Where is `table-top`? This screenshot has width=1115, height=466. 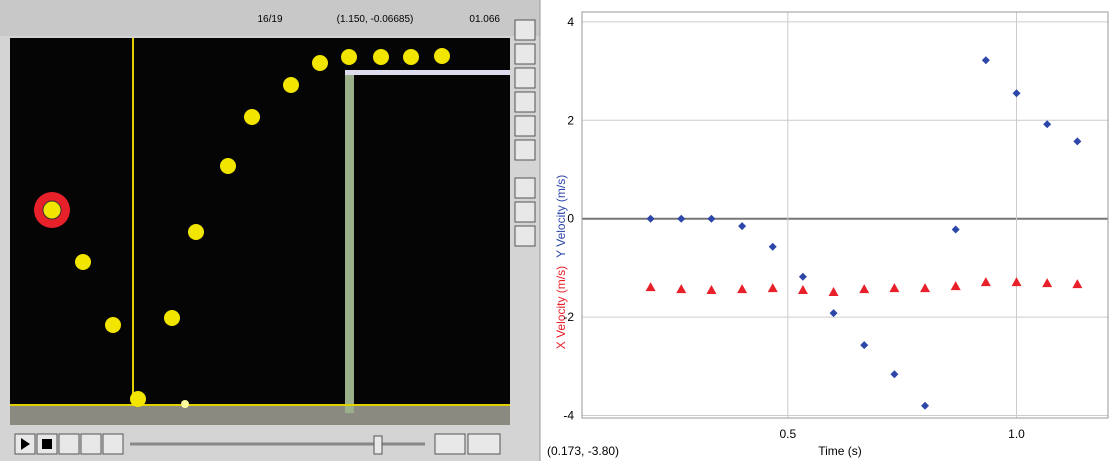 table-top is located at coordinates (427, 72).